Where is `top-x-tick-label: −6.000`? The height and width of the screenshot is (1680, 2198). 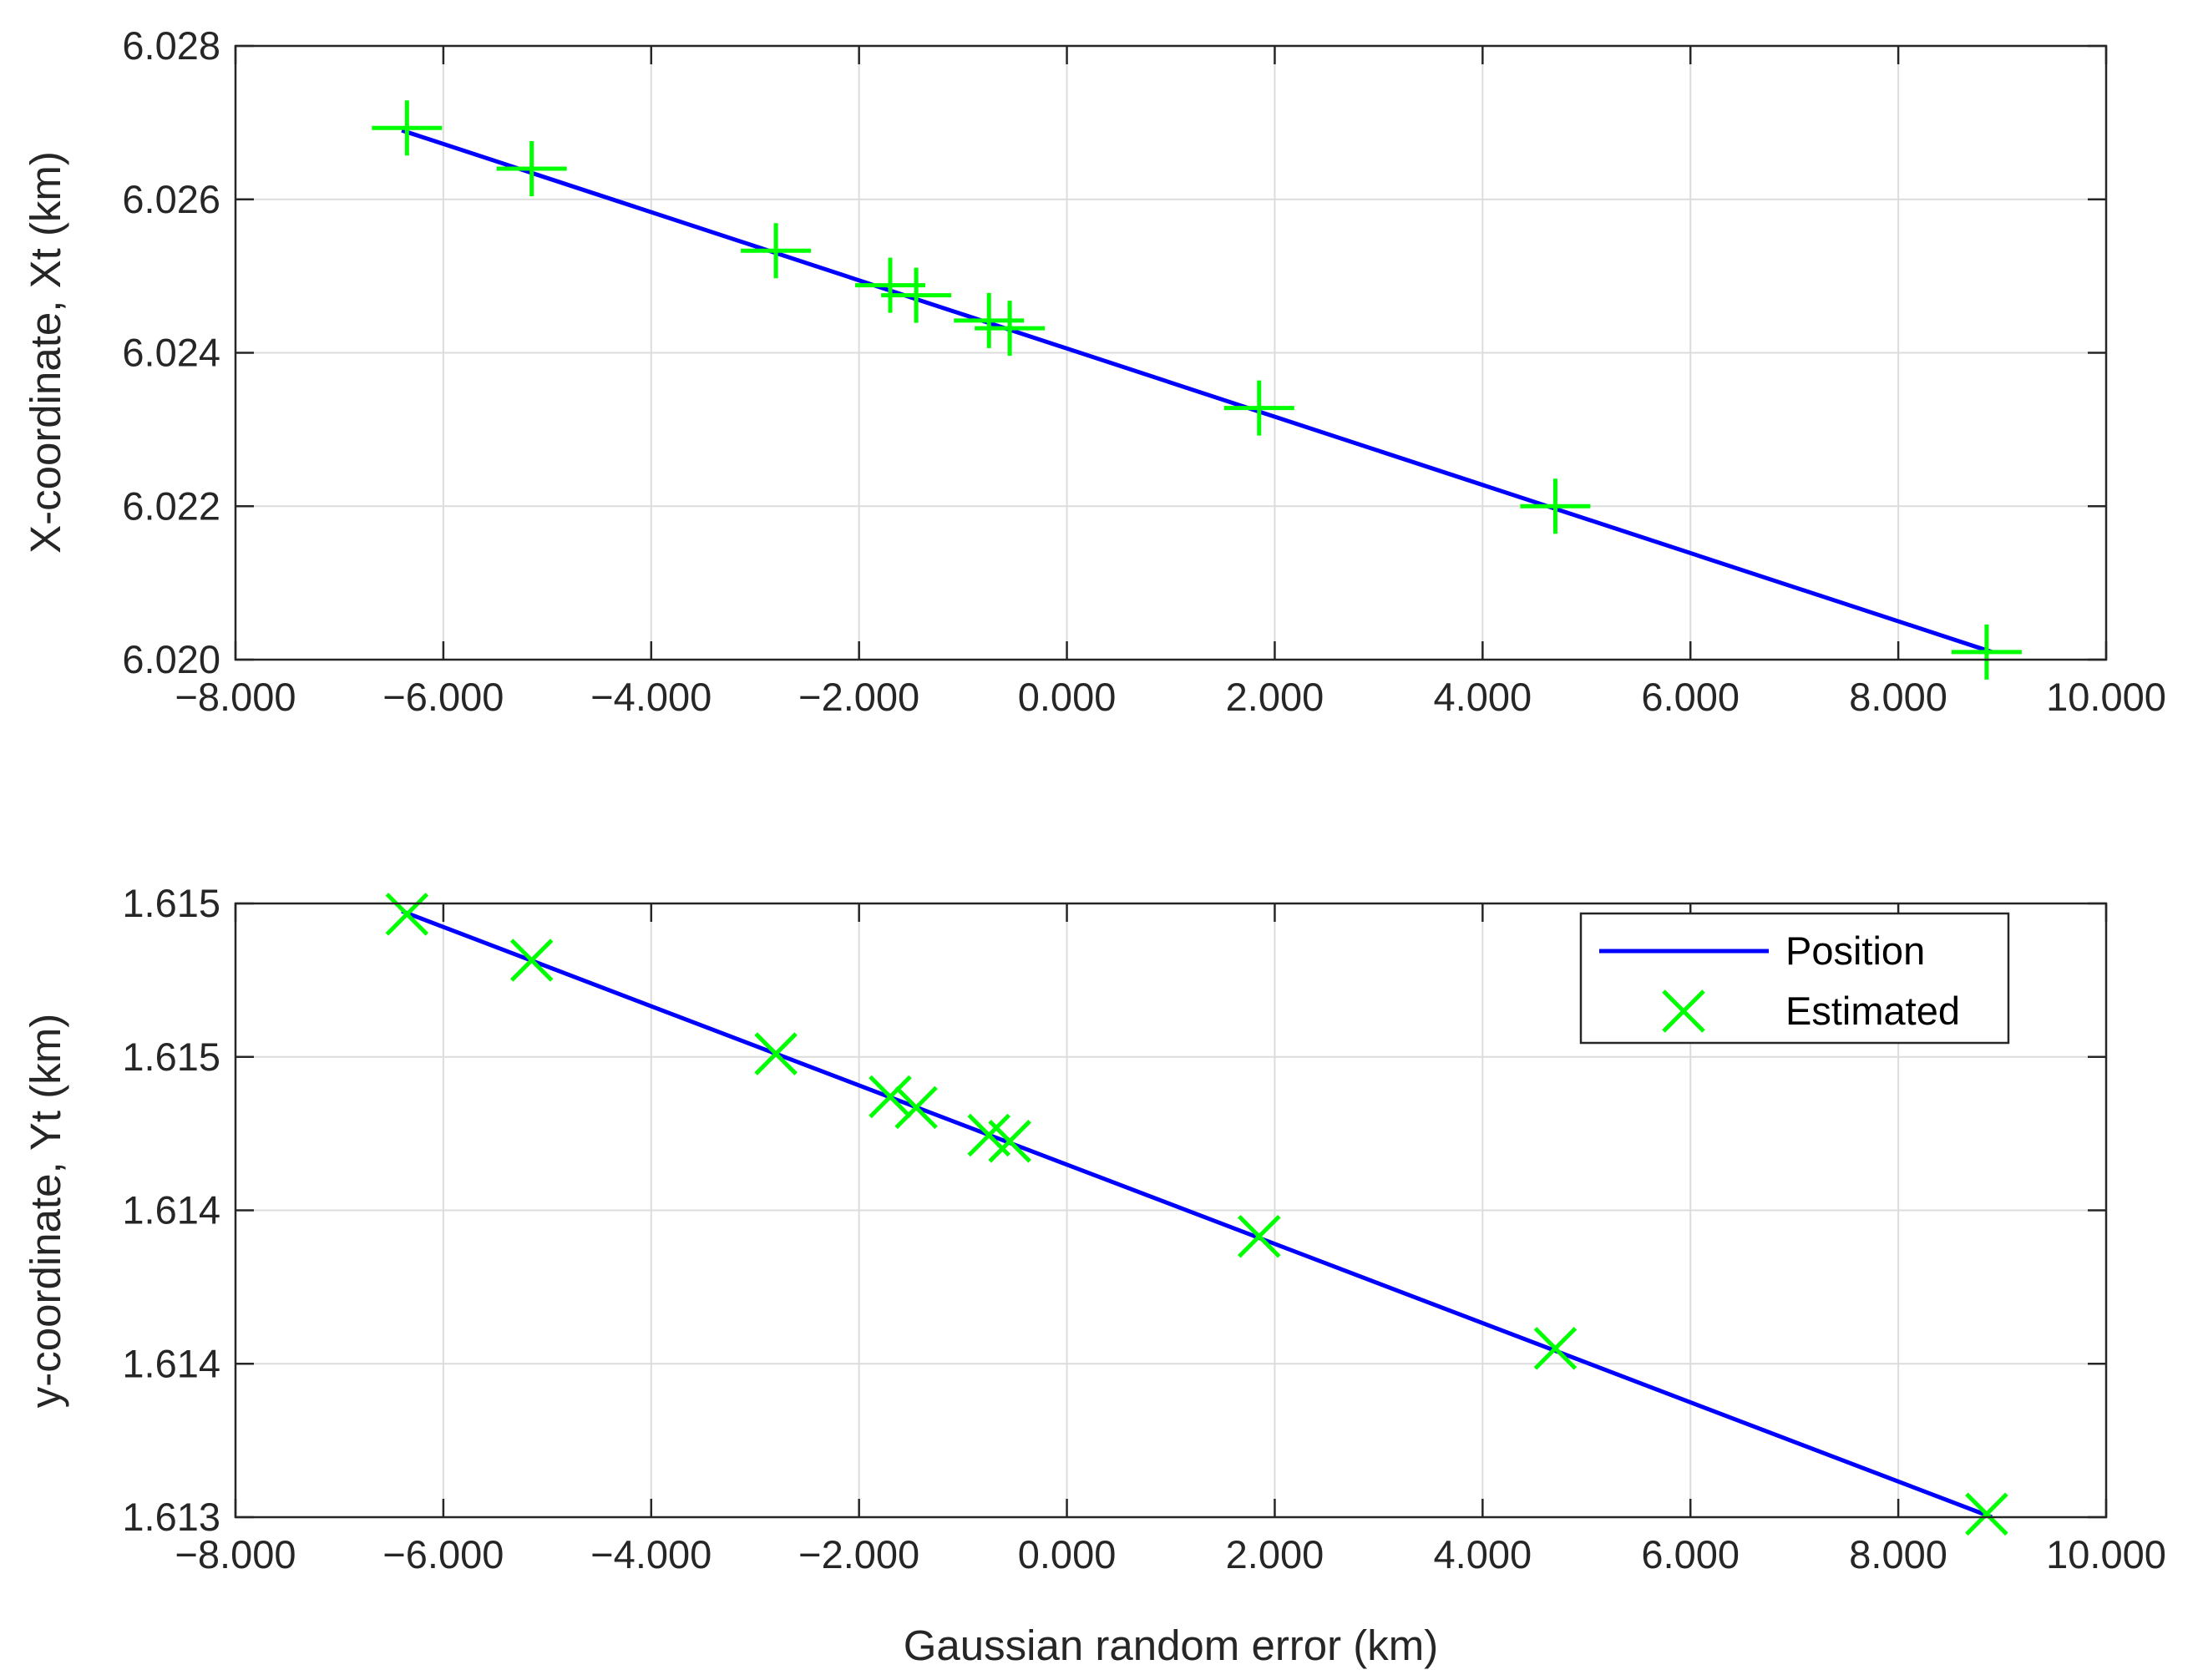
top-x-tick-label: −6.000 is located at coordinates (443, 697).